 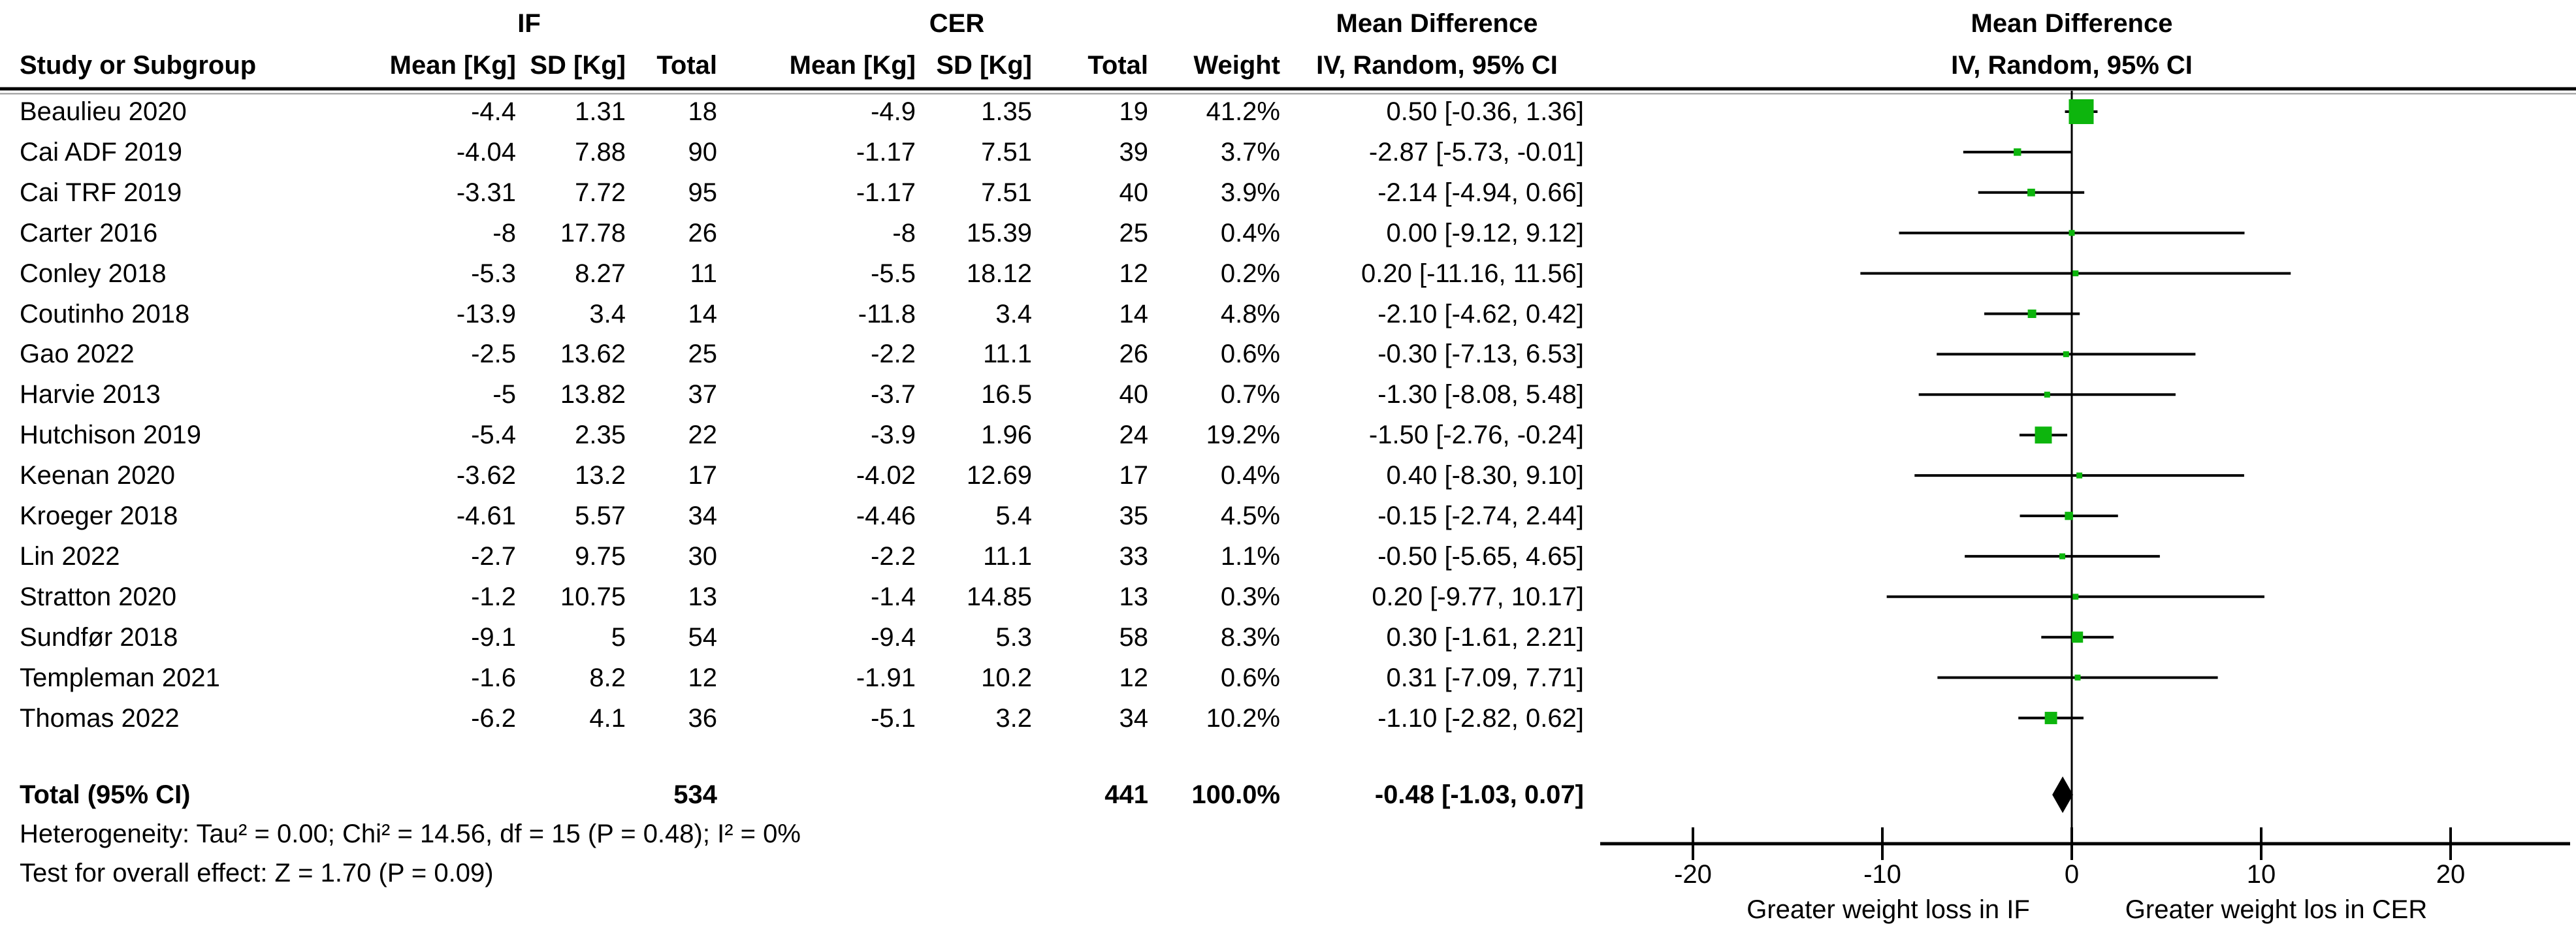 What do you see at coordinates (957, 23) in the screenshot?
I see `group-header-cer: CER` at bounding box center [957, 23].